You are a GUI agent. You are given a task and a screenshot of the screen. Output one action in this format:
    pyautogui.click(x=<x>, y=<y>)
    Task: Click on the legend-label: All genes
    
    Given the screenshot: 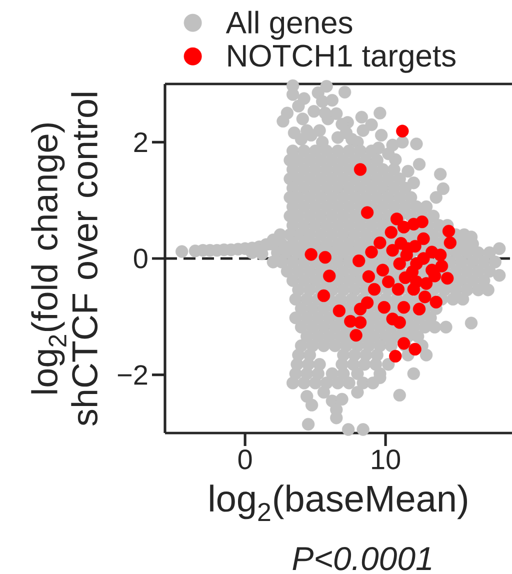 What is the action you would take?
    pyautogui.click(x=289, y=25)
    